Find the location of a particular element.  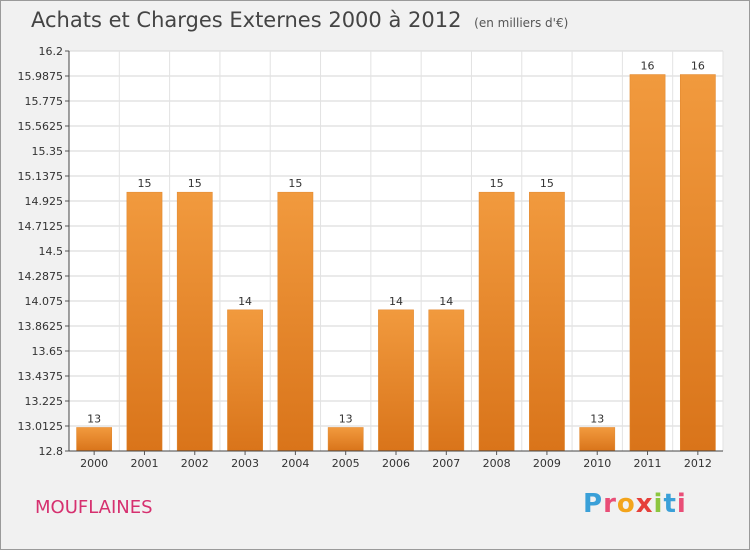

x-tick-label: 2008 is located at coordinates (497, 463).